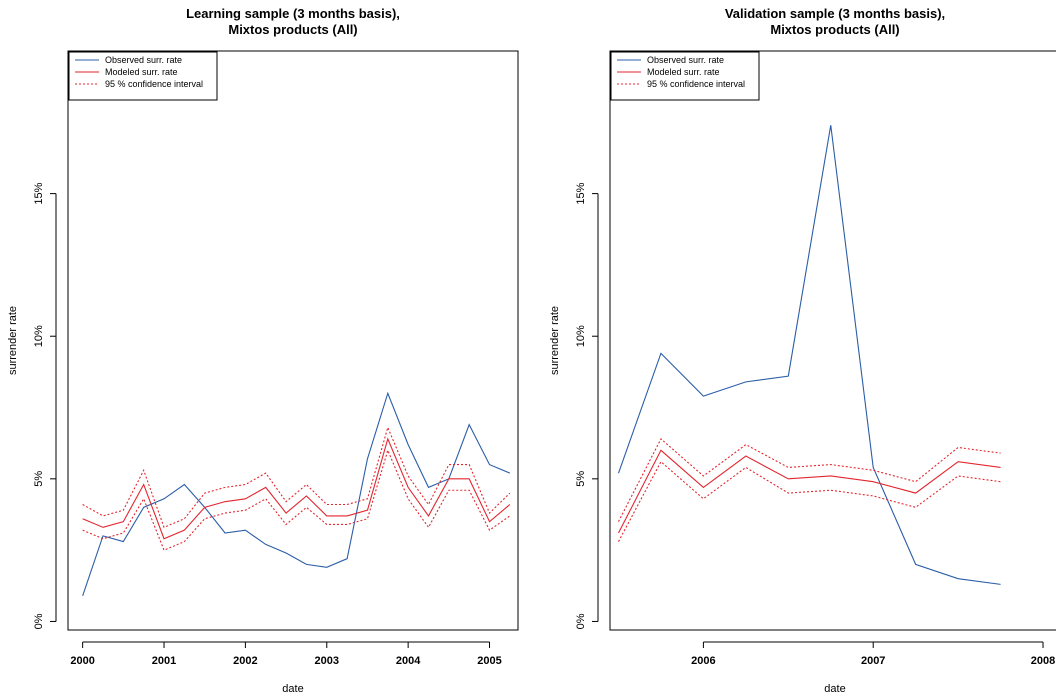  Describe the element at coordinates (873, 661) in the screenshot. I see `x-tick-label: 2007` at that location.